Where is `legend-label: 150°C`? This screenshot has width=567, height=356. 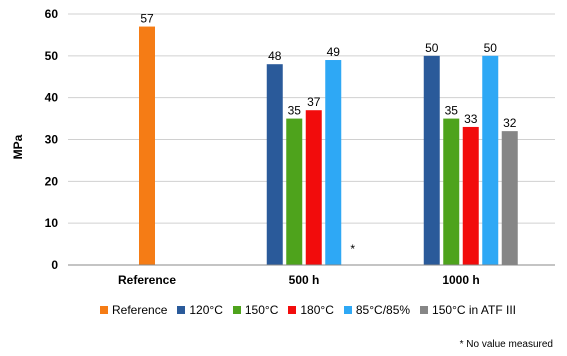
legend-label: 150°C is located at coordinates (261, 310).